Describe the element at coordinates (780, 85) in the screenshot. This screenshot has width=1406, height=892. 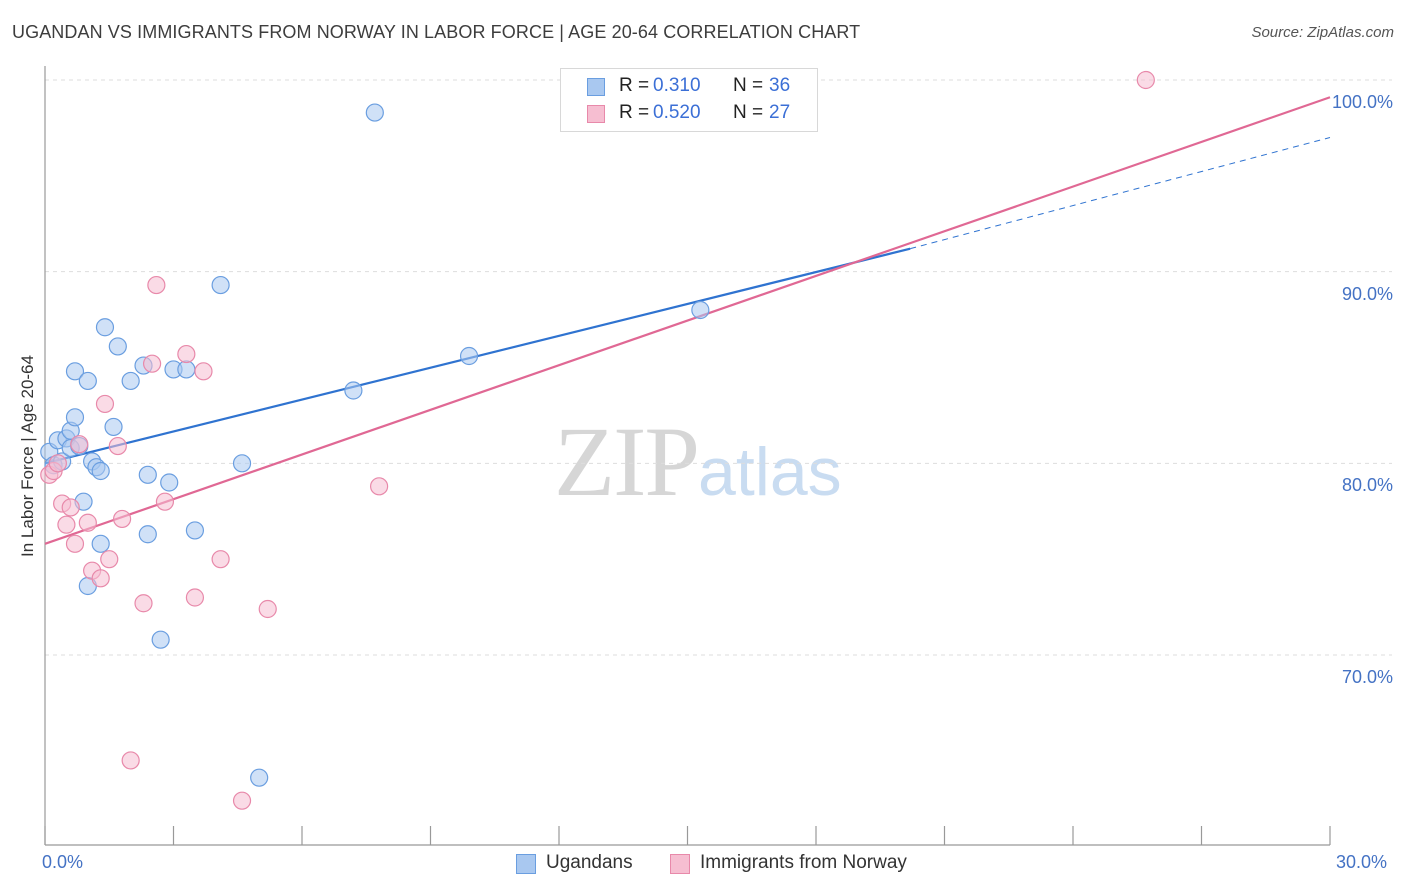
I see `legend-n-value: 36` at that location.